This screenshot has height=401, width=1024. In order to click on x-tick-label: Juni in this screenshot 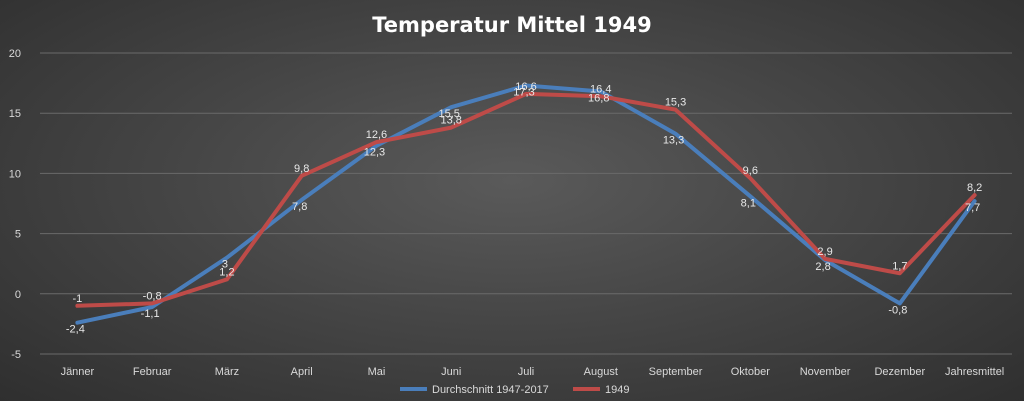, I will do `click(451, 372)`.